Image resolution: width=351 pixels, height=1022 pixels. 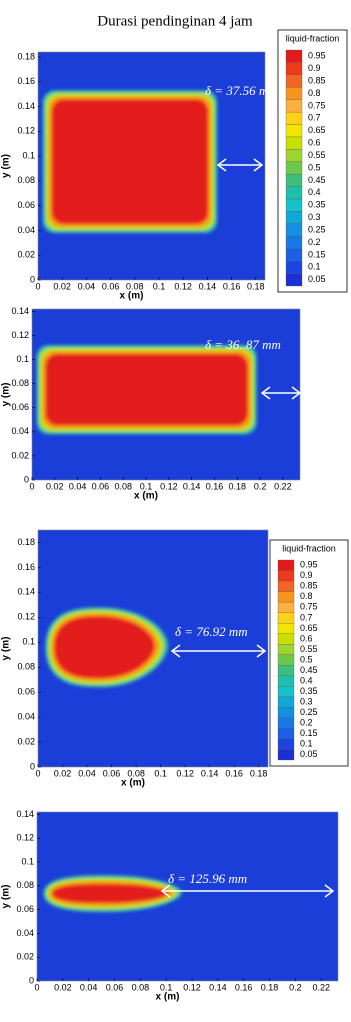 I want to click on colorbar-tick-label: 0.4, so click(x=306, y=680).